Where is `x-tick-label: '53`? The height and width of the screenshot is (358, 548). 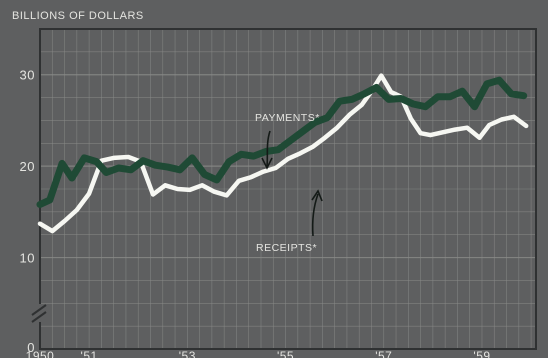 x-tick-label: '53 is located at coordinates (187, 353).